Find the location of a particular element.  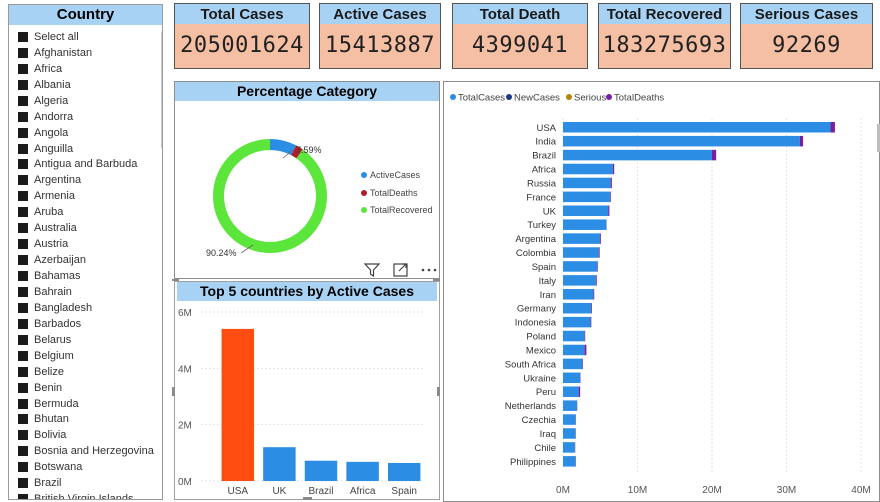

resize-handle-top-left is located at coordinates (175, 280).